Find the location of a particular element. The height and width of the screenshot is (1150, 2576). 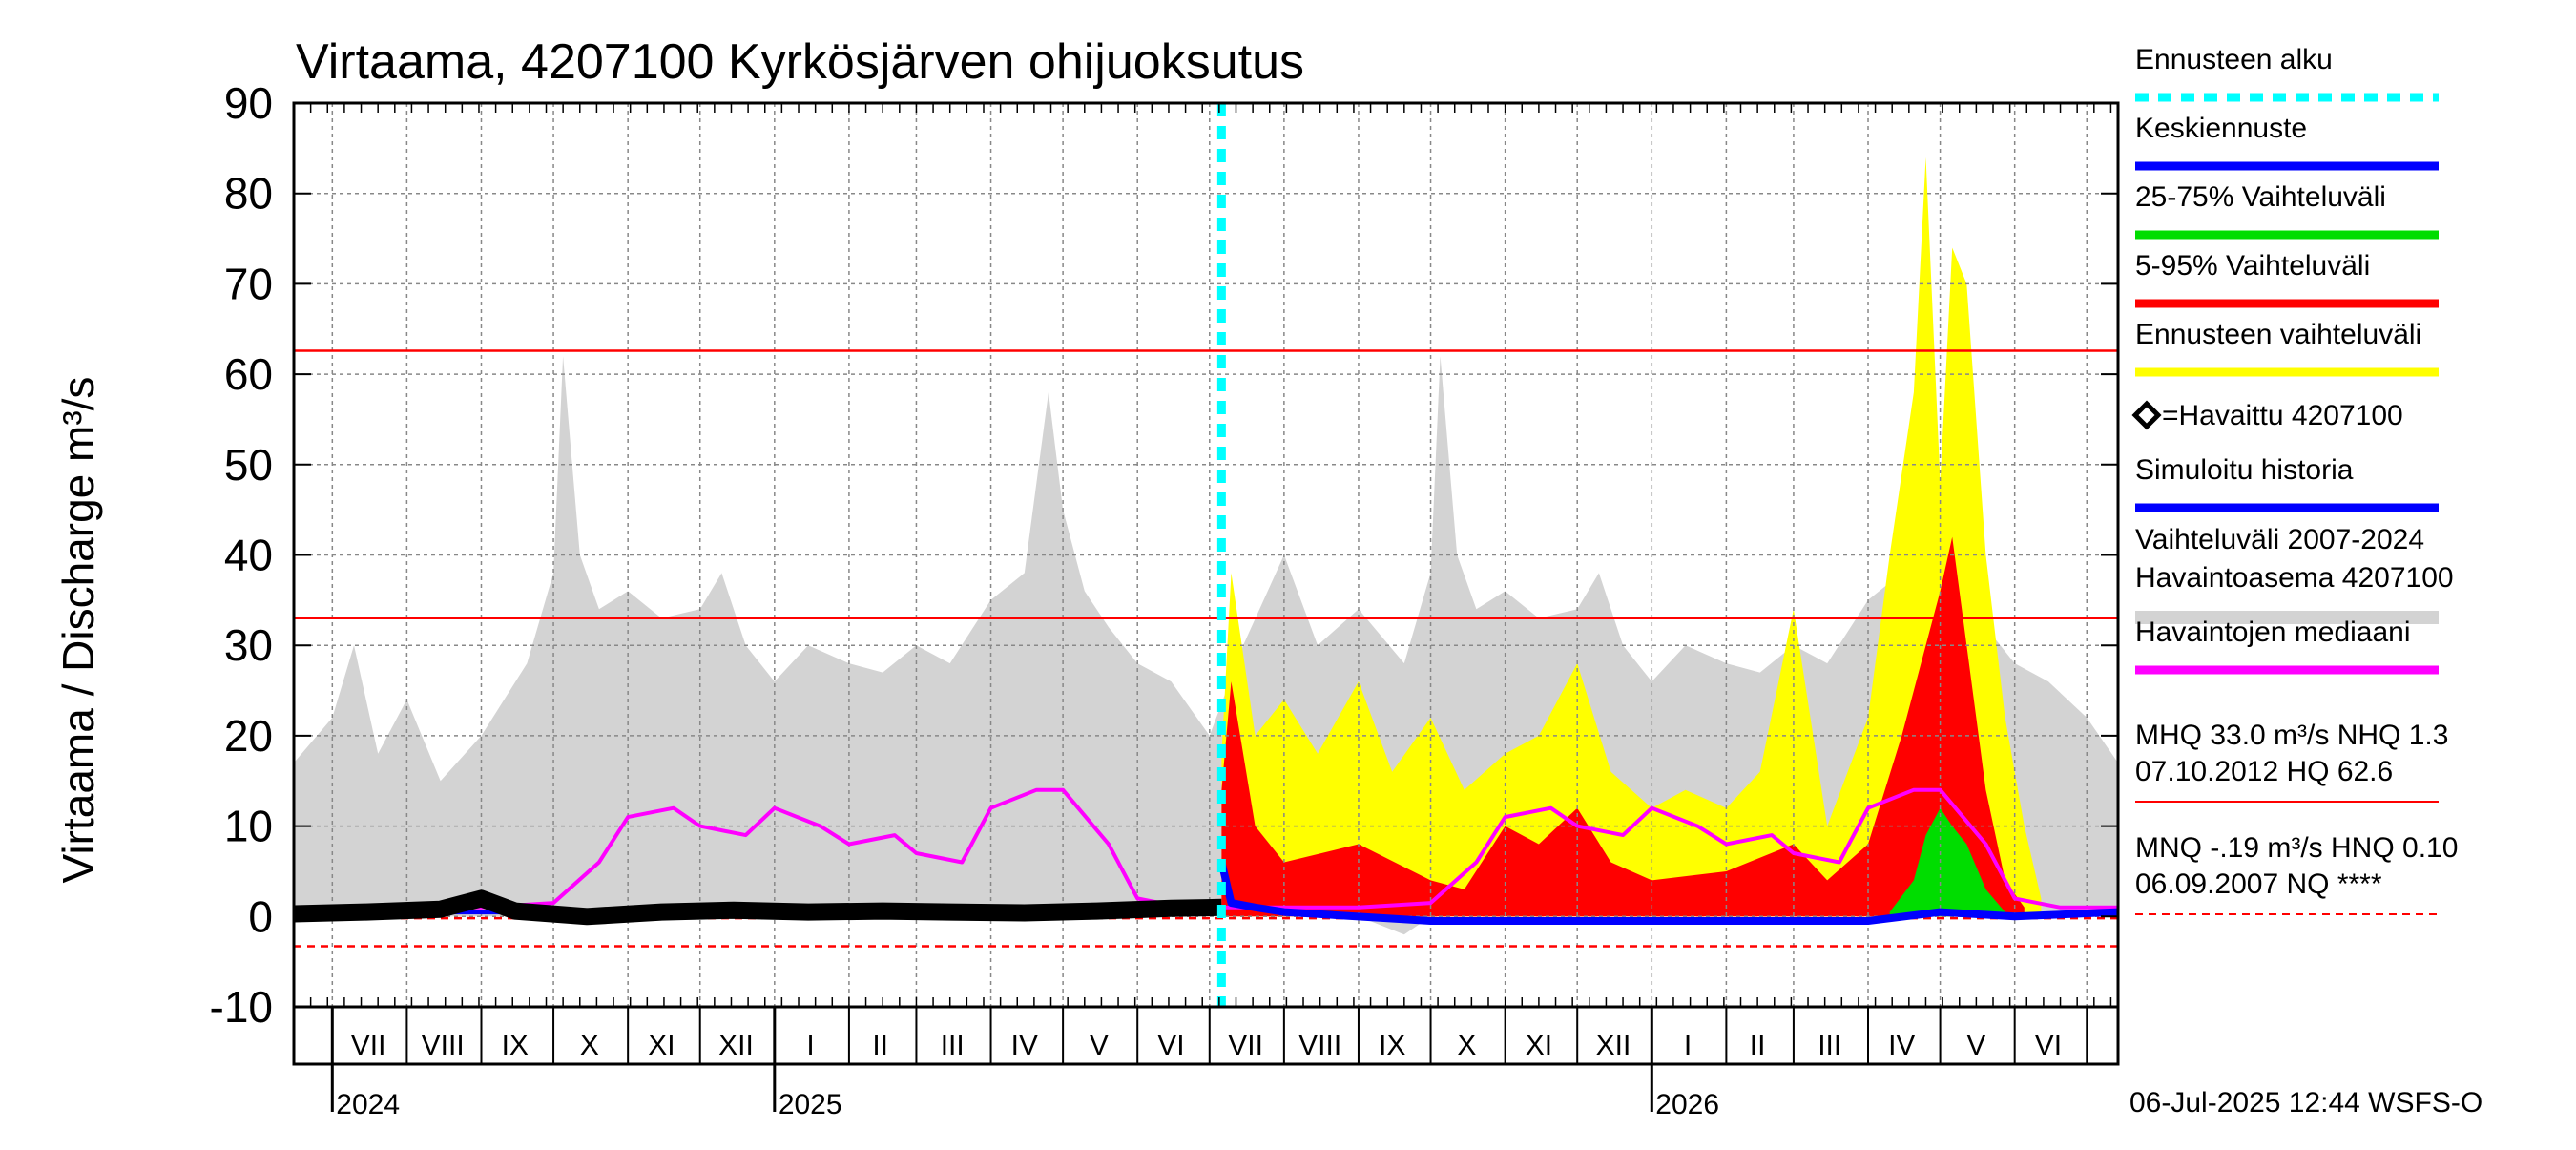

y-tick-label: 30 is located at coordinates (248, 645).